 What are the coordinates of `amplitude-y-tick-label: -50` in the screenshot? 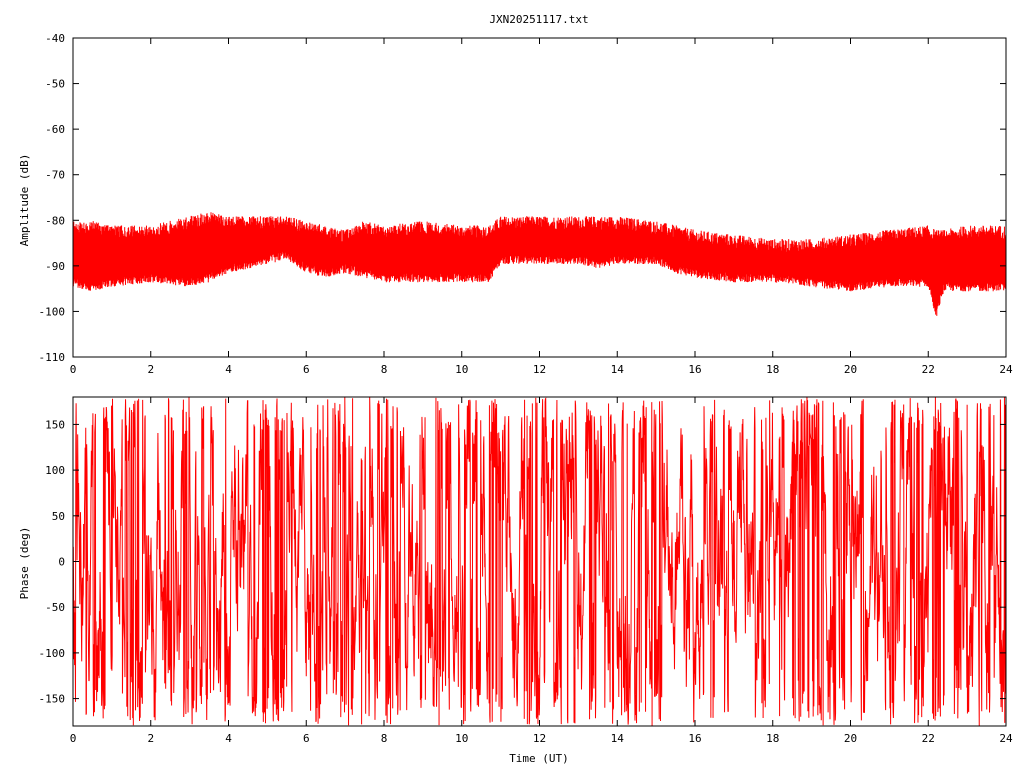 It's located at (55, 84).